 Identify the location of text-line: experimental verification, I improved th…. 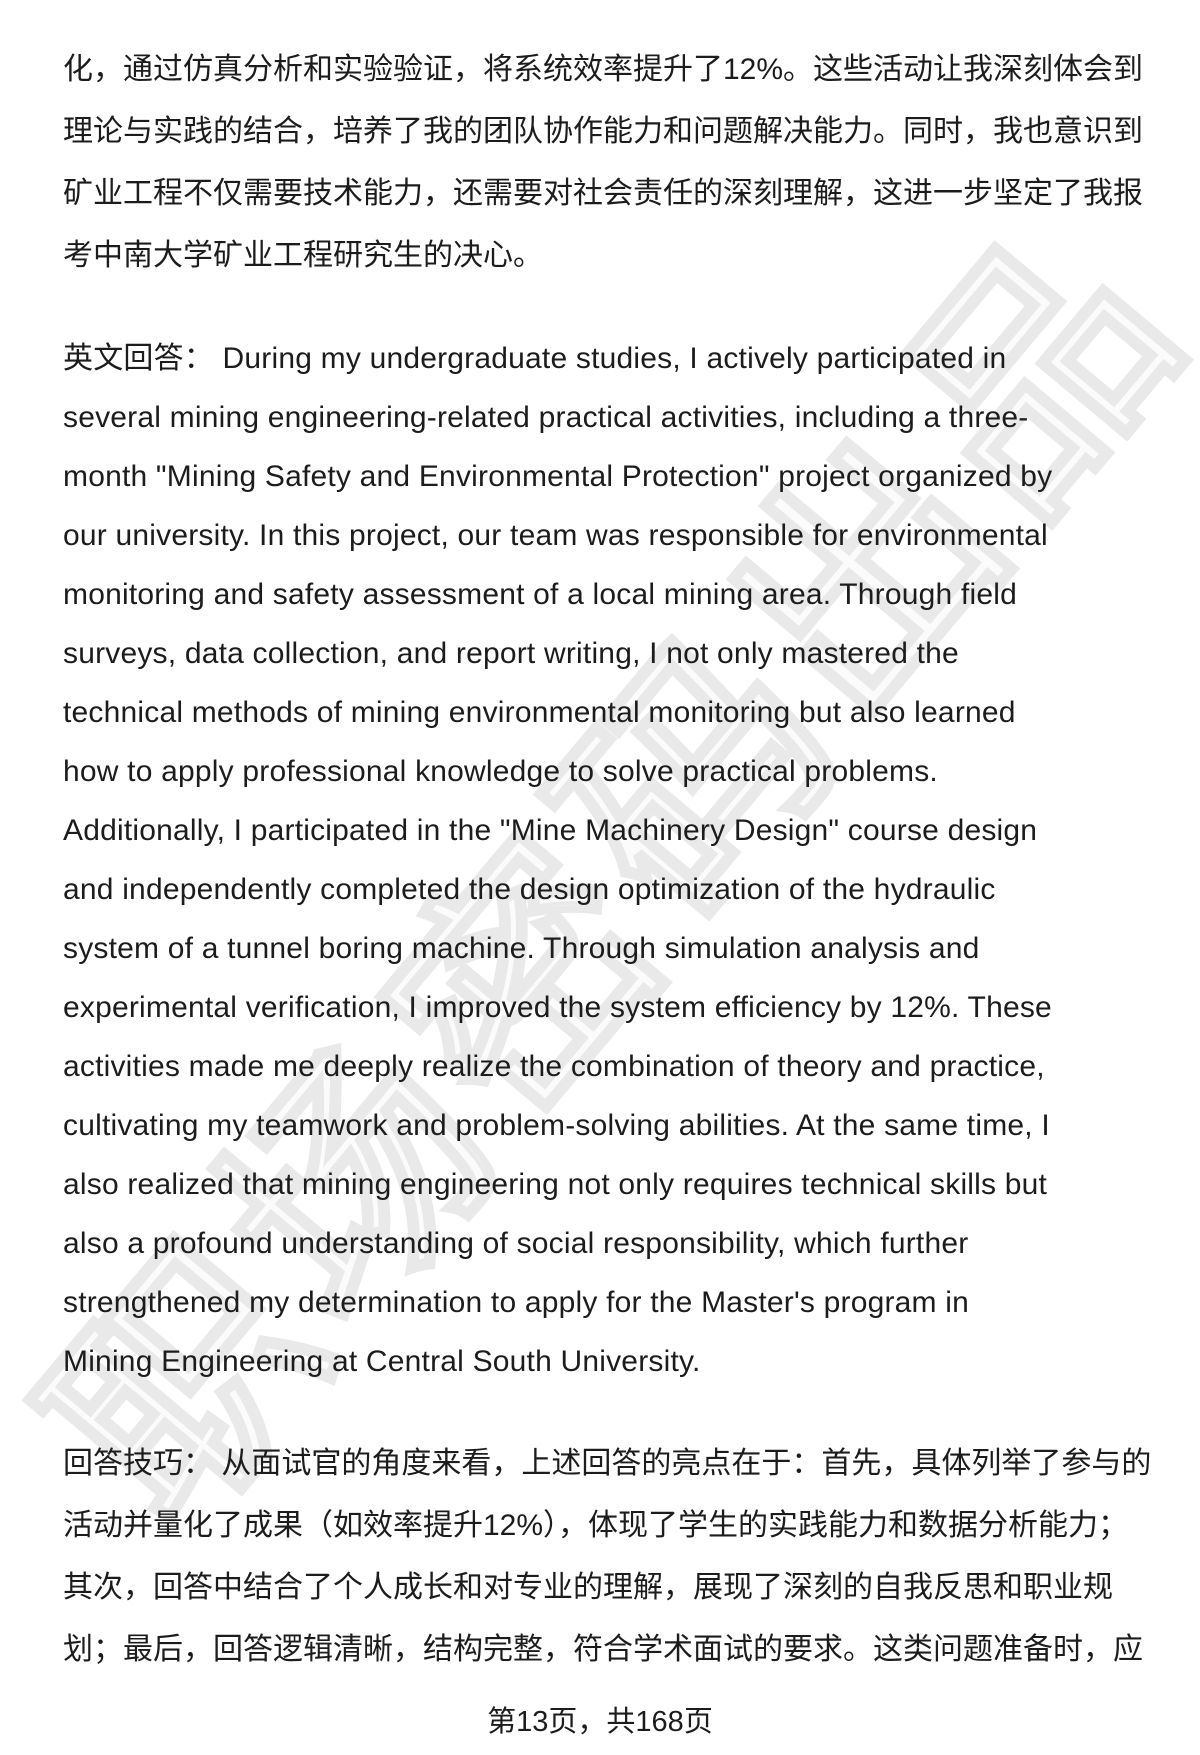
(557, 1007).